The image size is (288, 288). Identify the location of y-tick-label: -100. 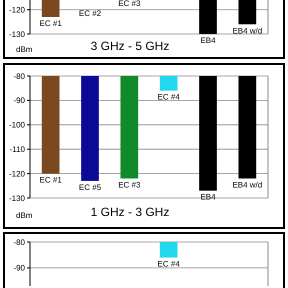
(17, 125).